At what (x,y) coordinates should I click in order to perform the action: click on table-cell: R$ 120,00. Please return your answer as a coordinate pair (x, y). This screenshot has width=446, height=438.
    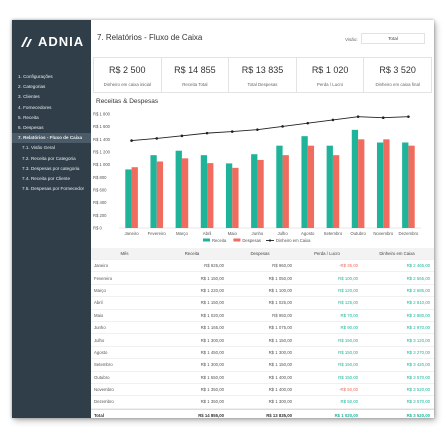
    Looking at the image, I should click on (348, 290).